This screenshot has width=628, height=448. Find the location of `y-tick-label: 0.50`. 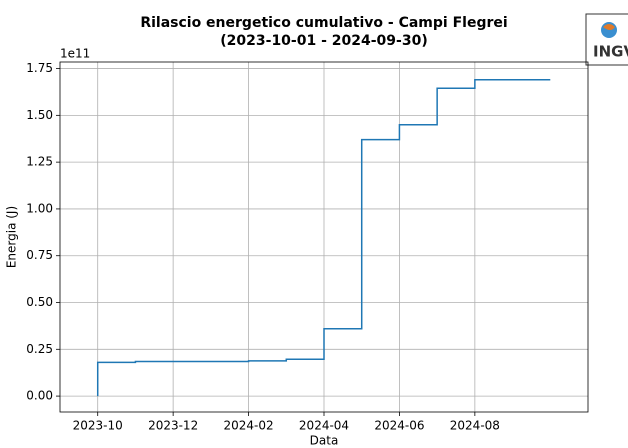

y-tick-label: 0.50 is located at coordinates (39, 302).